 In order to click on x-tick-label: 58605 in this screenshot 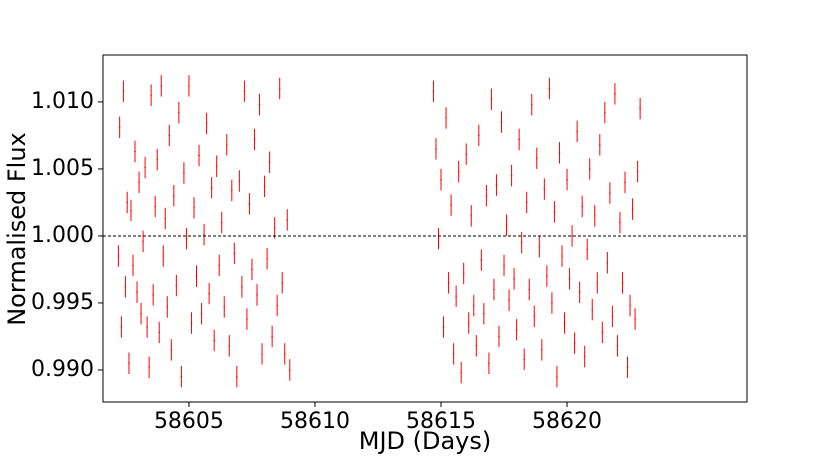, I will do `click(189, 421)`.